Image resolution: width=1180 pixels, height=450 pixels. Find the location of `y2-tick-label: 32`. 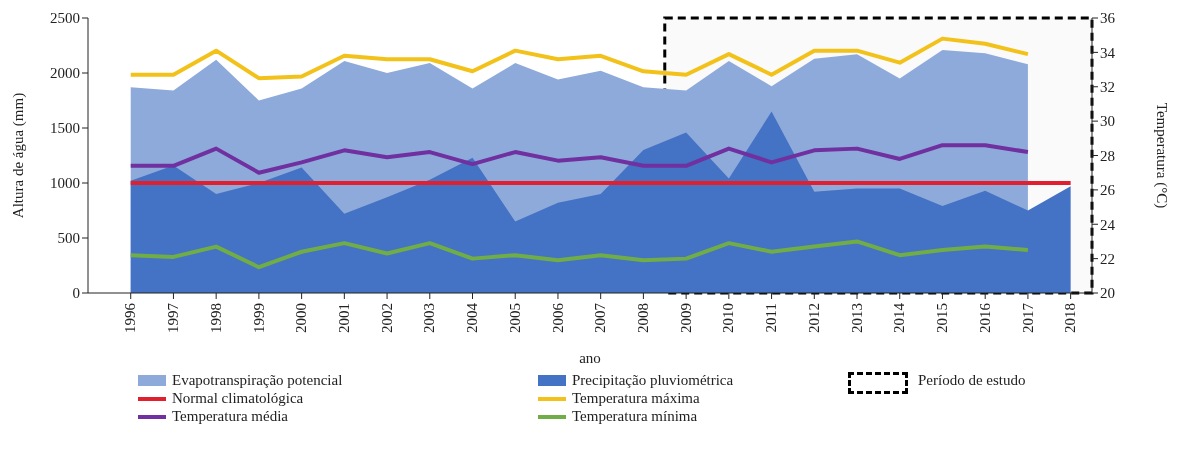

y2-tick-label: 32 is located at coordinates (1107, 87).